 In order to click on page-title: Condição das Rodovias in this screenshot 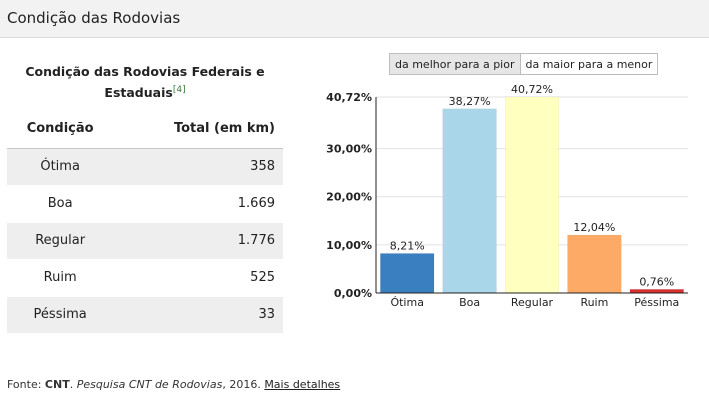, I will do `click(94, 18)`.